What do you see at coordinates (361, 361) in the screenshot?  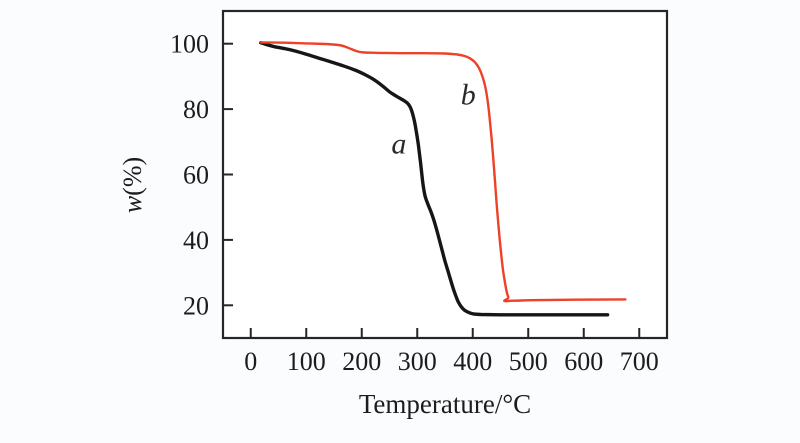 I see `x-tick-label: 200` at bounding box center [361, 361].